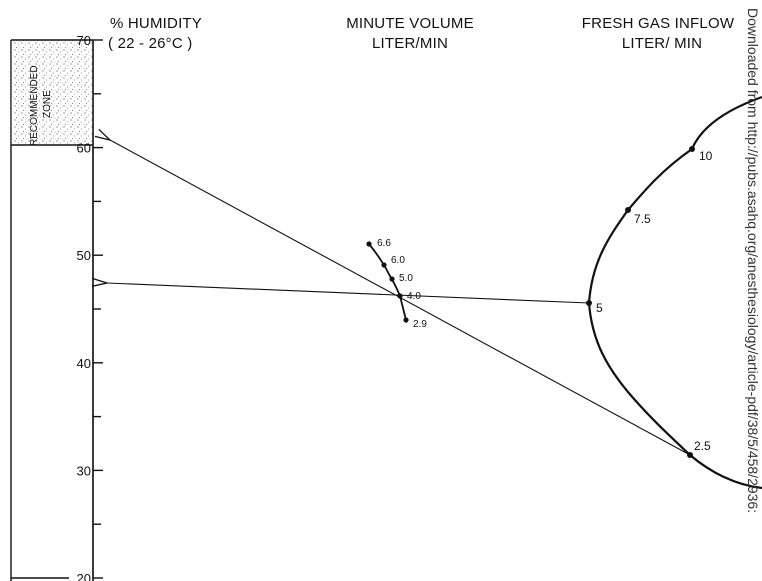 This screenshot has height=581, width=762. I want to click on example-line-low, so click(348, 293).